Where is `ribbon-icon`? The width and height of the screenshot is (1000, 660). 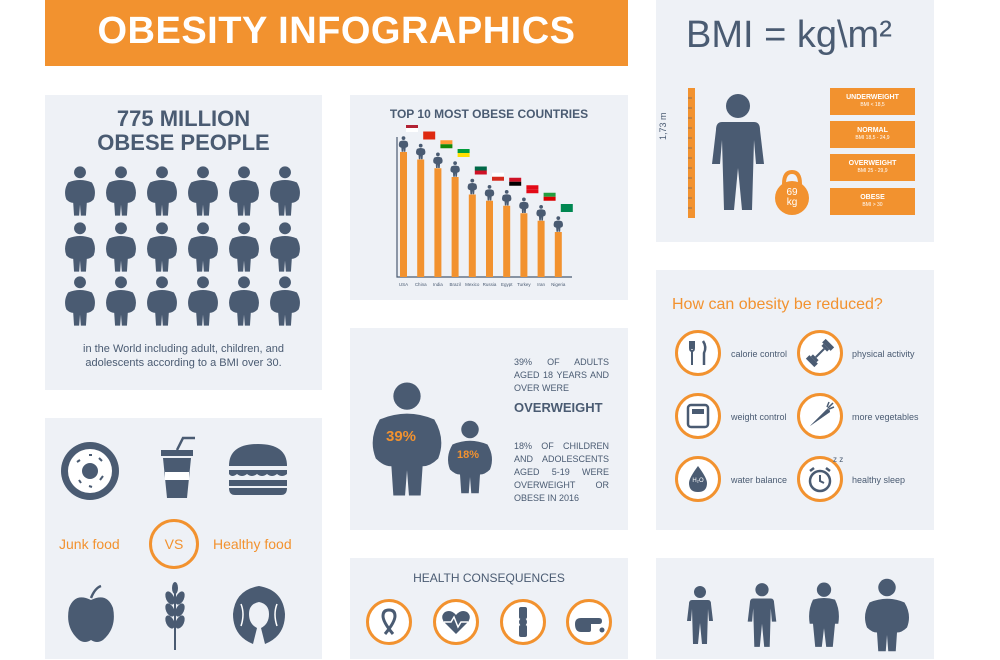
ribbon-icon is located at coordinates (389, 621).